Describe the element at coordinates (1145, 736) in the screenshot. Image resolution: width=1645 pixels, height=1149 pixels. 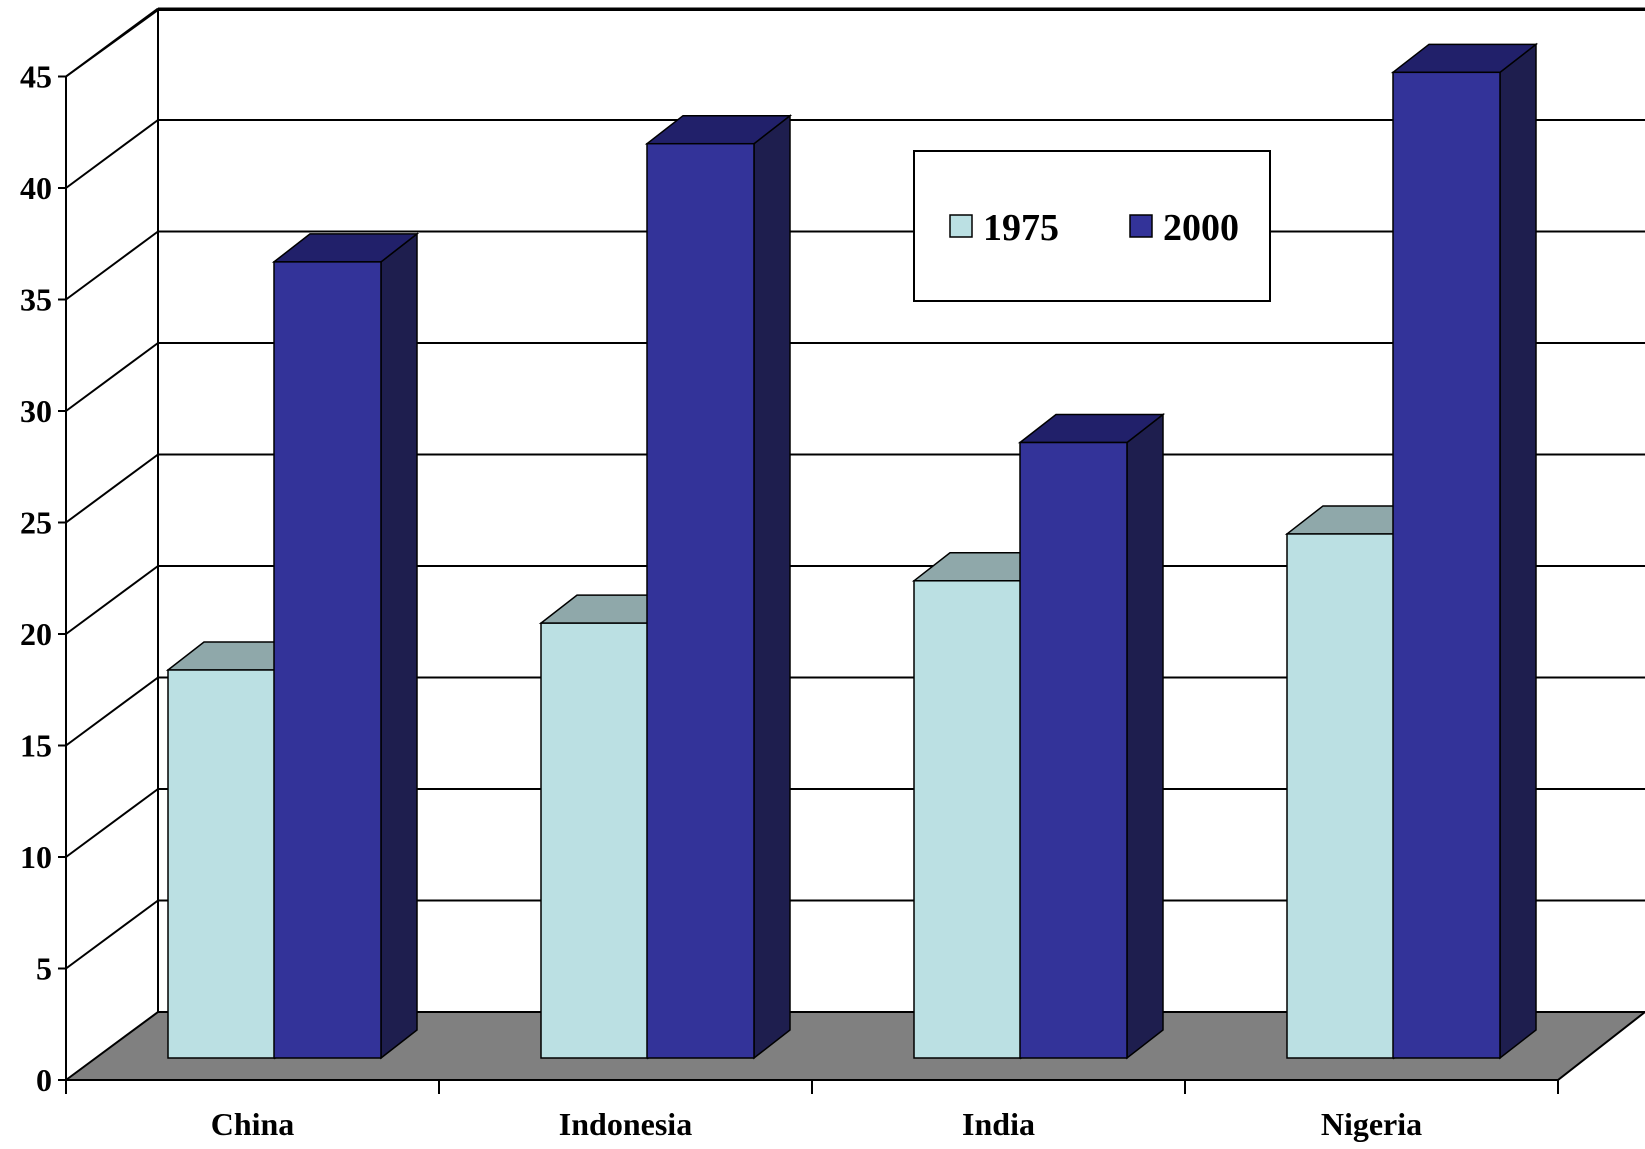
I see `bar-side-india-2000` at that location.